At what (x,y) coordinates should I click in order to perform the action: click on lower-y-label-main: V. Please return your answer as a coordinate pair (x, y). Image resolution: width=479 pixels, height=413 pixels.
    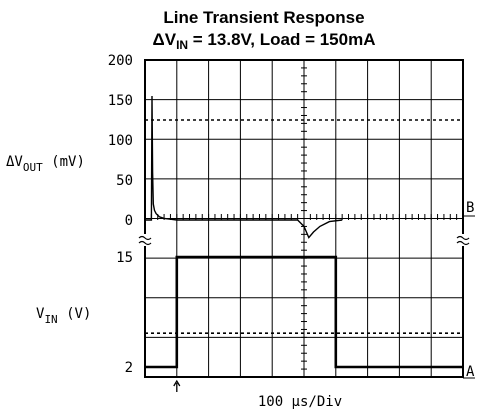
    Looking at the image, I should click on (40, 314).